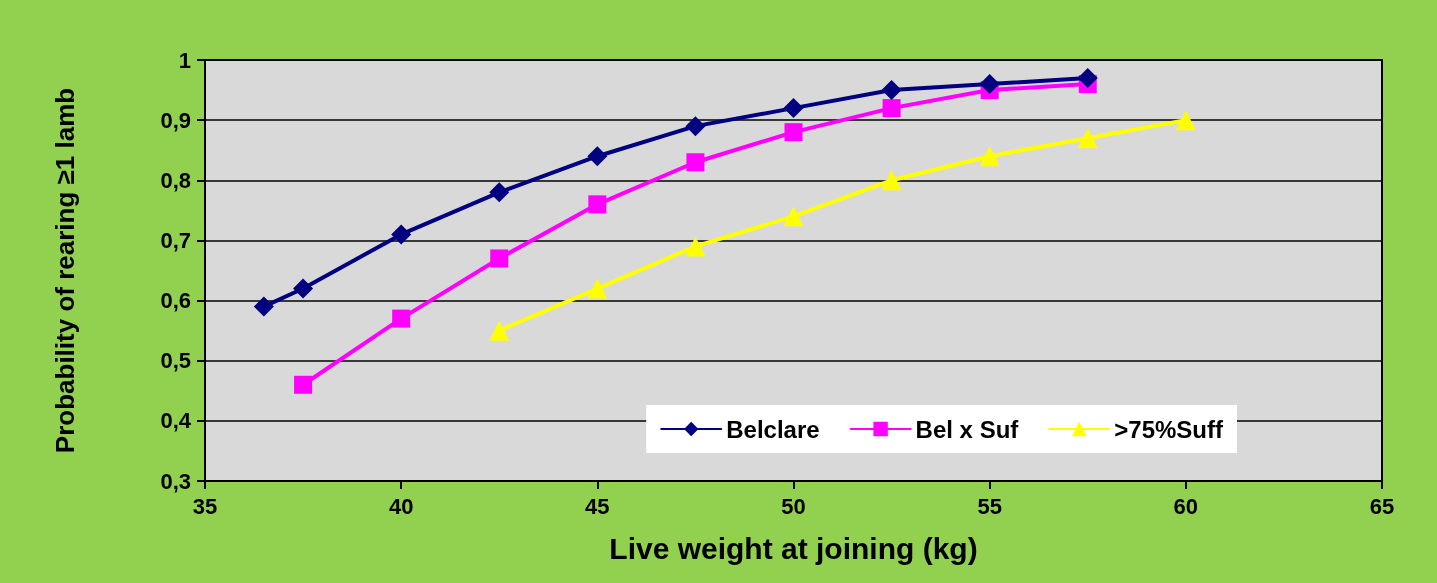 The width and height of the screenshot is (1437, 583). Describe the element at coordinates (967, 429) in the screenshot. I see `legend-label: Bel x Suf` at that location.